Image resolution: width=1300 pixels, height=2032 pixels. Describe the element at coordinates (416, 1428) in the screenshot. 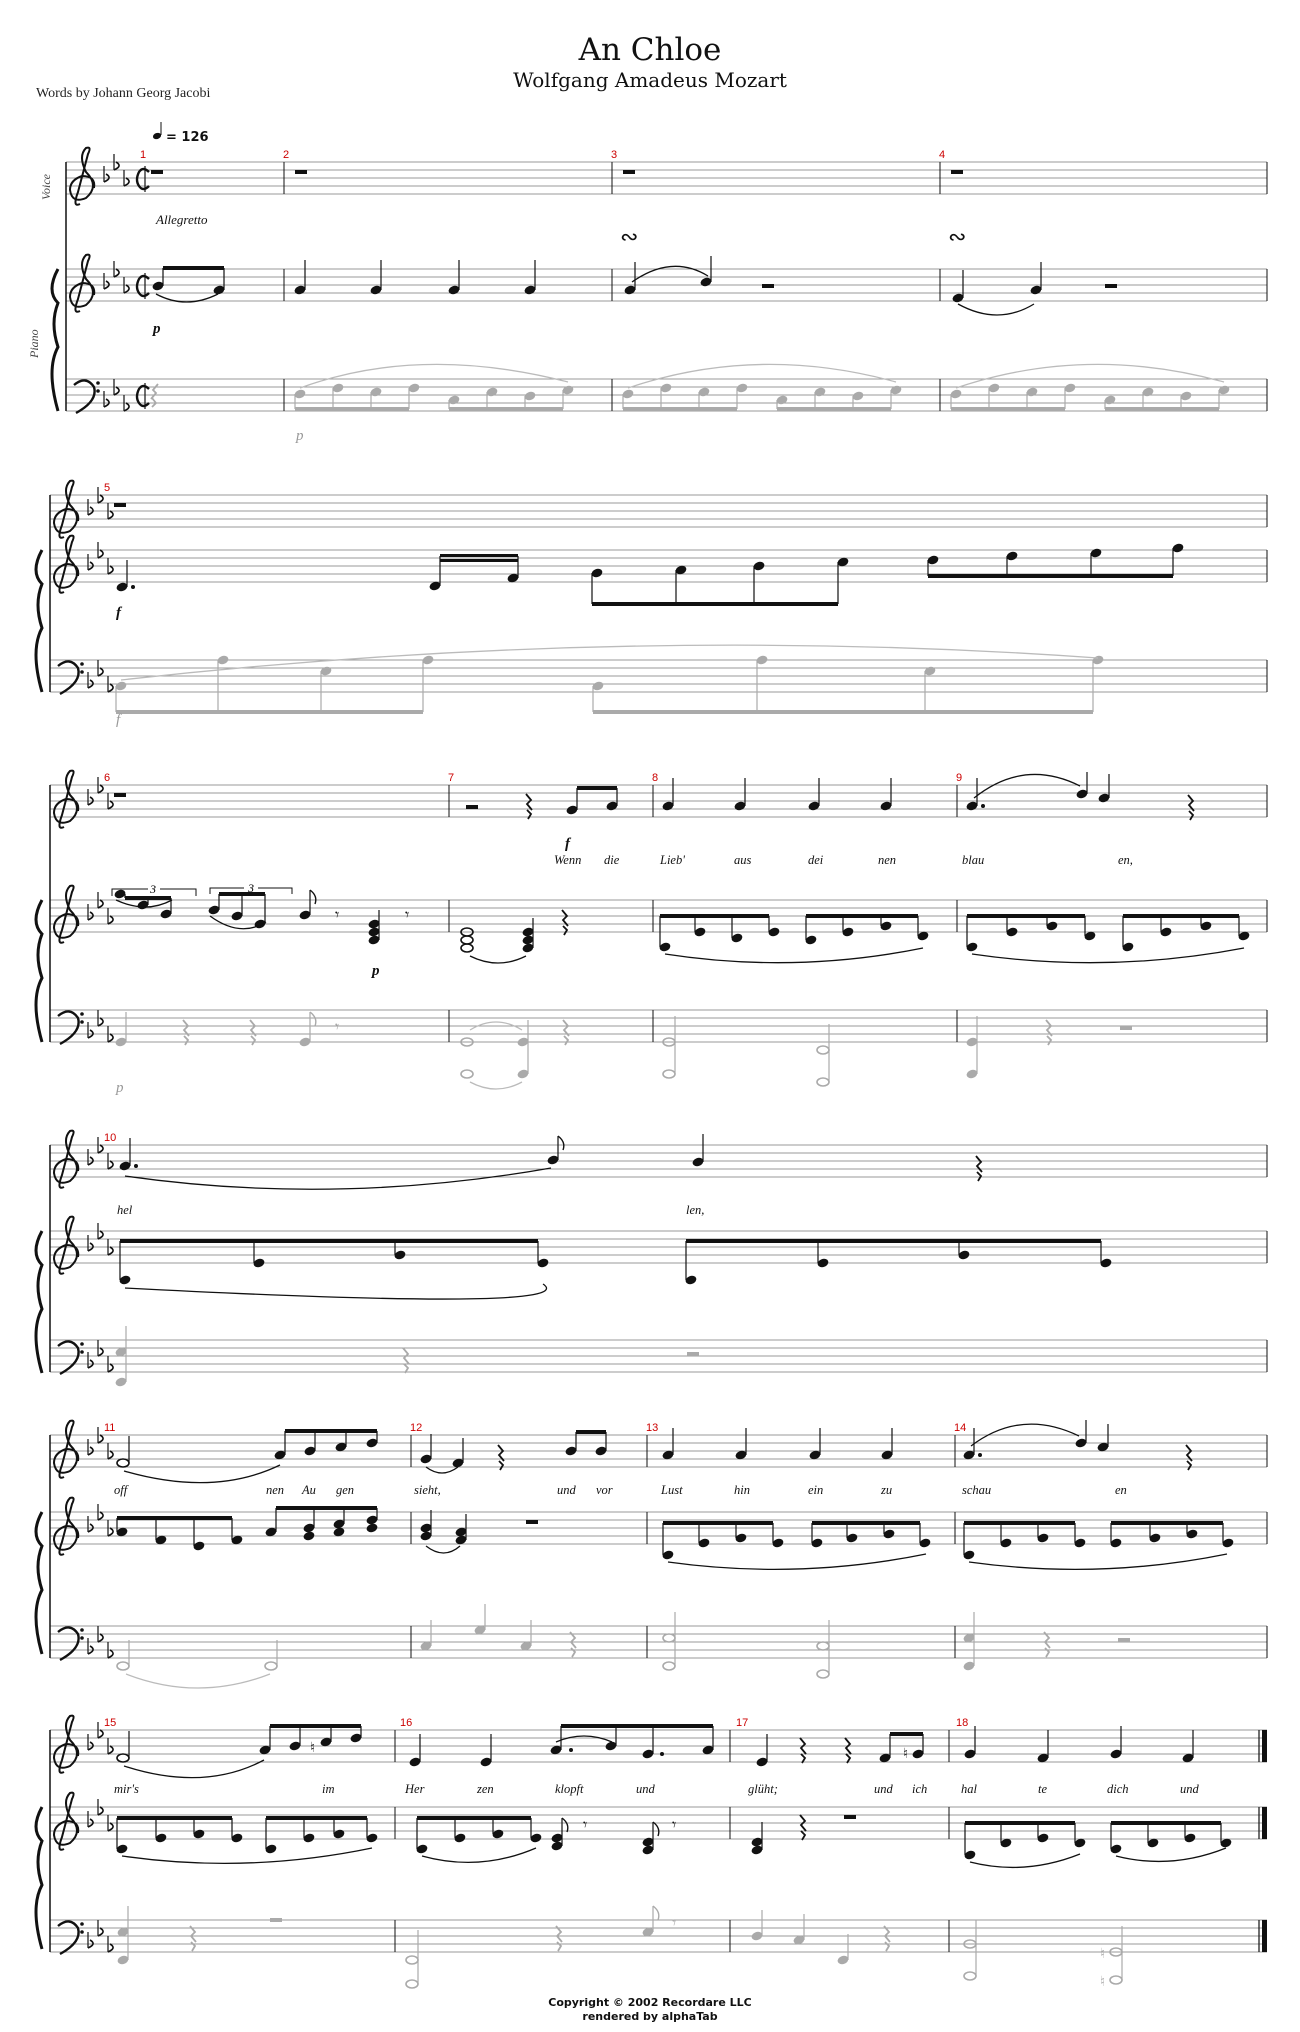

I see `measure-number: 12` at that location.